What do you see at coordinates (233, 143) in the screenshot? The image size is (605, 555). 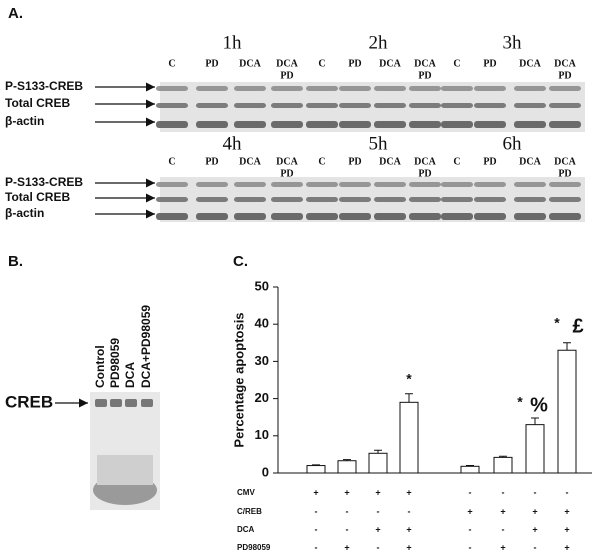 I see `time-label: 4h` at bounding box center [233, 143].